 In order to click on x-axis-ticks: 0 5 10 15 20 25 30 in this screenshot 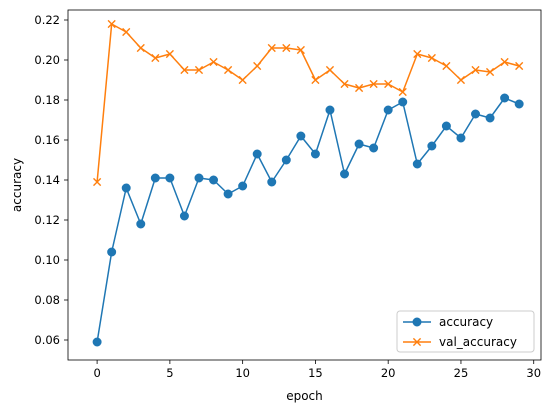, I will do `click(317, 370)`.